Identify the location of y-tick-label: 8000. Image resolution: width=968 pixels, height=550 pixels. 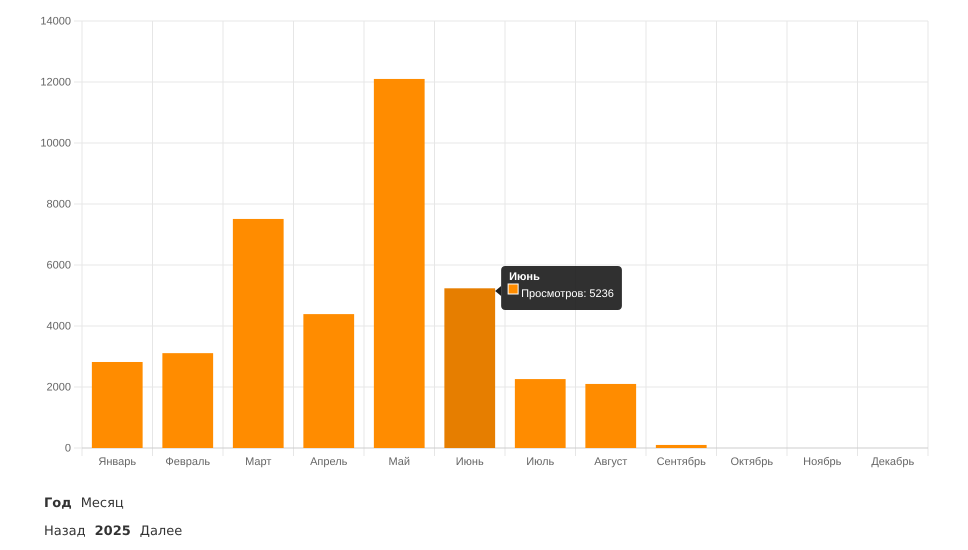
(58, 204).